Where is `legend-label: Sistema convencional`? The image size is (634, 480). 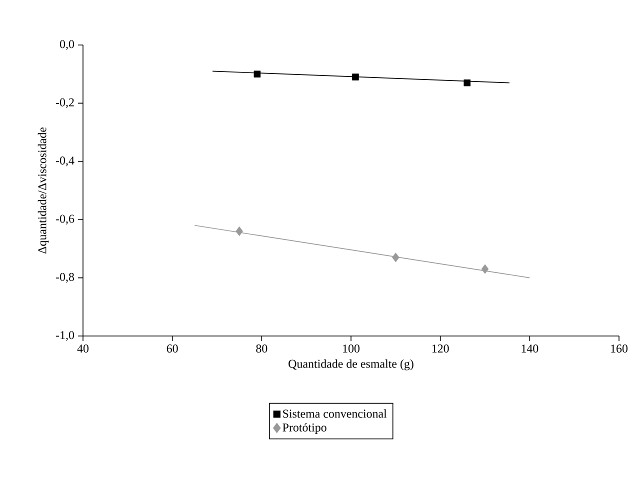 legend-label: Sistema convencional is located at coordinates (335, 413).